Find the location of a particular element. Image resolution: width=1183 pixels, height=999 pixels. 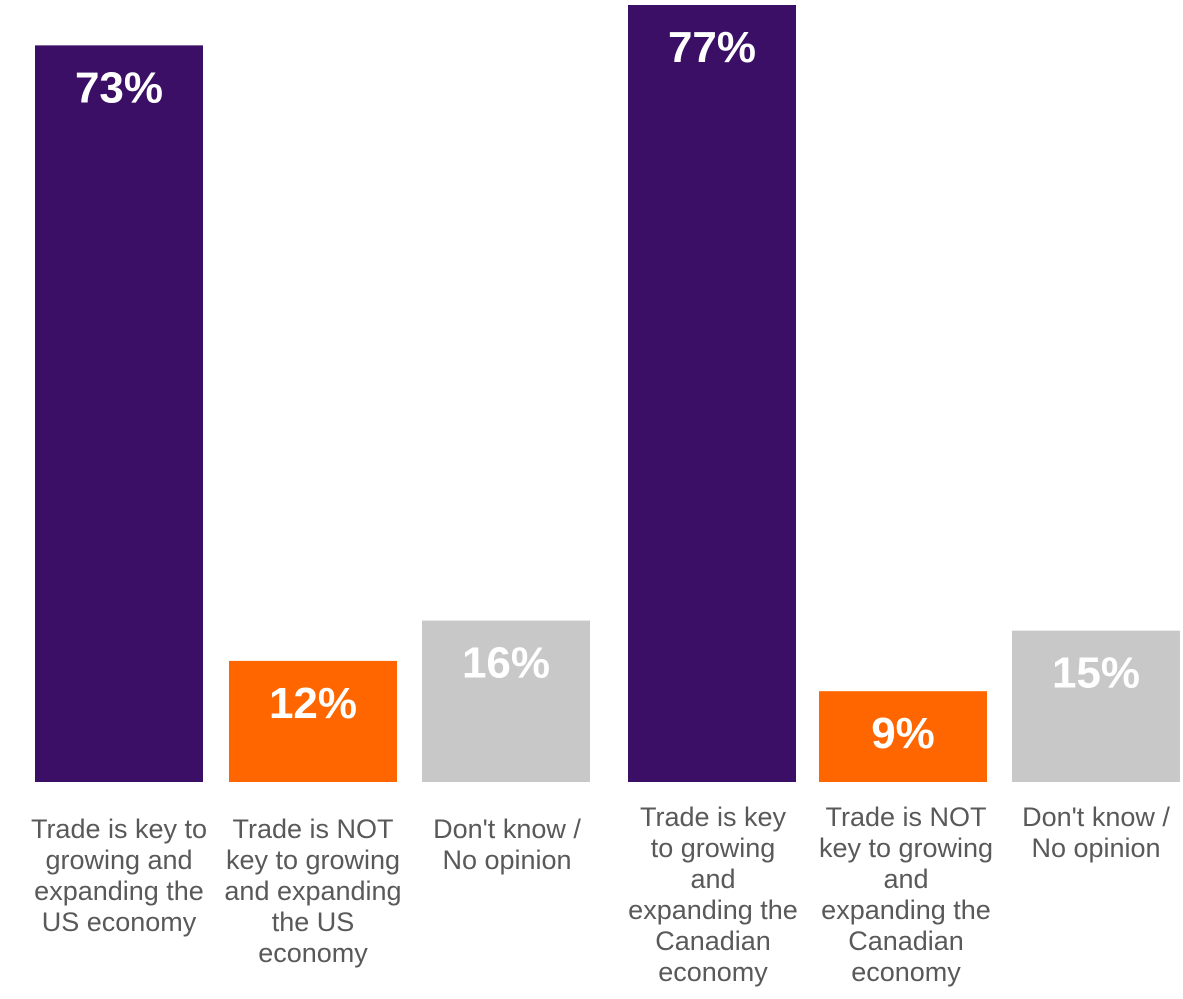

category-label-1-3: Don't know / No opinion is located at coordinates (507, 844).